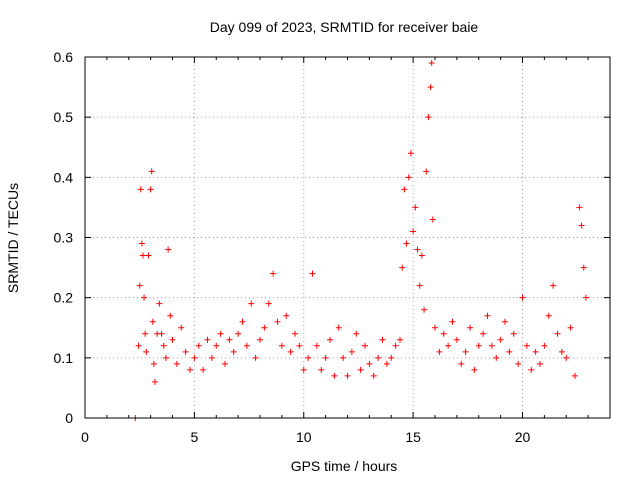  I want to click on x-tick-label: 10, so click(304, 437).